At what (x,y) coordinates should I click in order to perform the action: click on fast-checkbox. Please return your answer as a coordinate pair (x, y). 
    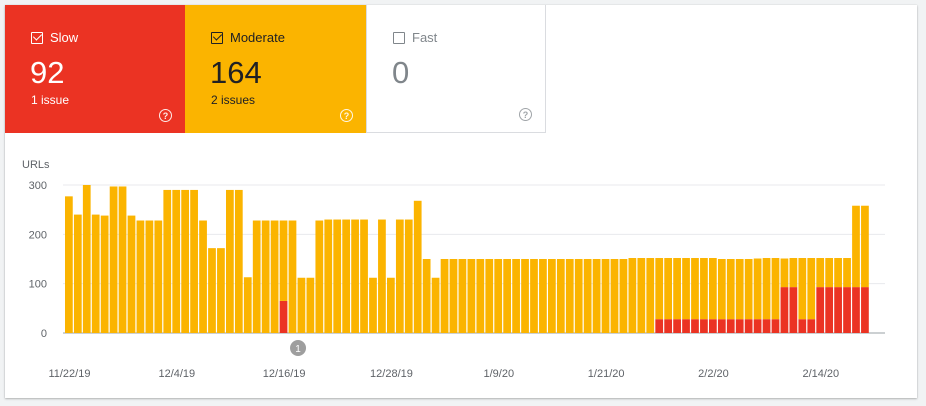
    Looking at the image, I should click on (399, 37).